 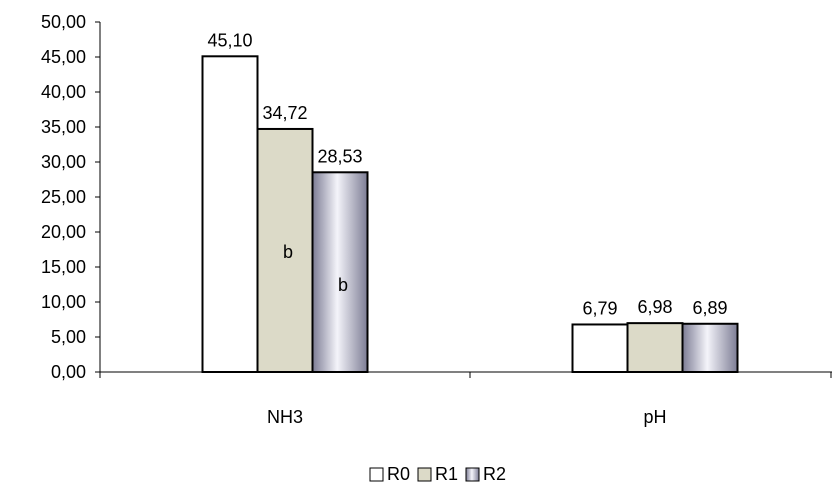 I want to click on category-label: NH3, so click(x=285, y=417).